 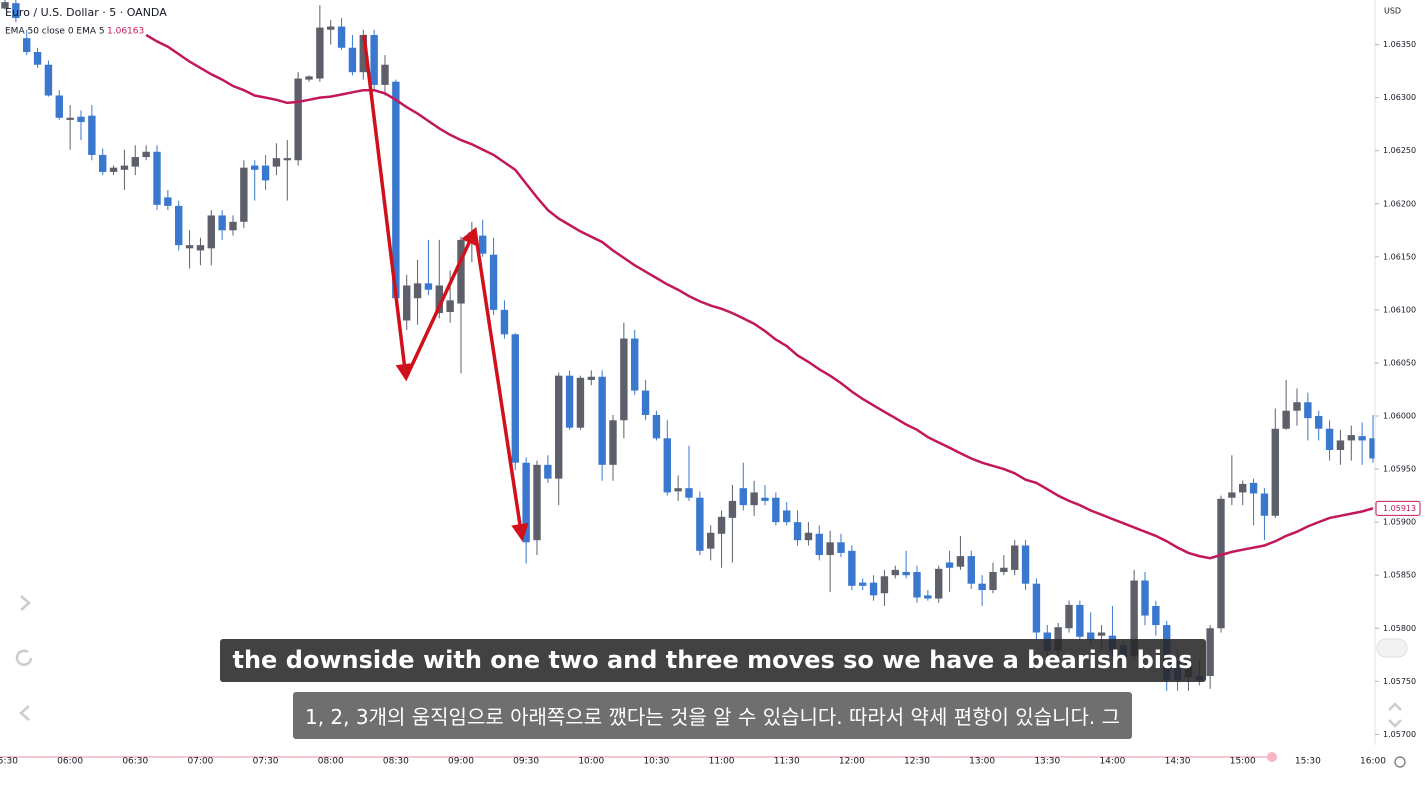 What do you see at coordinates (1395, 715) in the screenshot?
I see `expand-button` at bounding box center [1395, 715].